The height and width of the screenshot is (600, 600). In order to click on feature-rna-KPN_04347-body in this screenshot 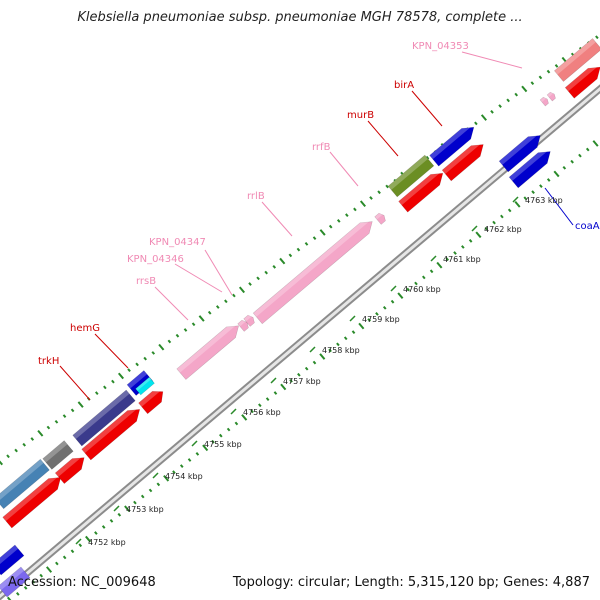, I will do `click(249, 320)`.